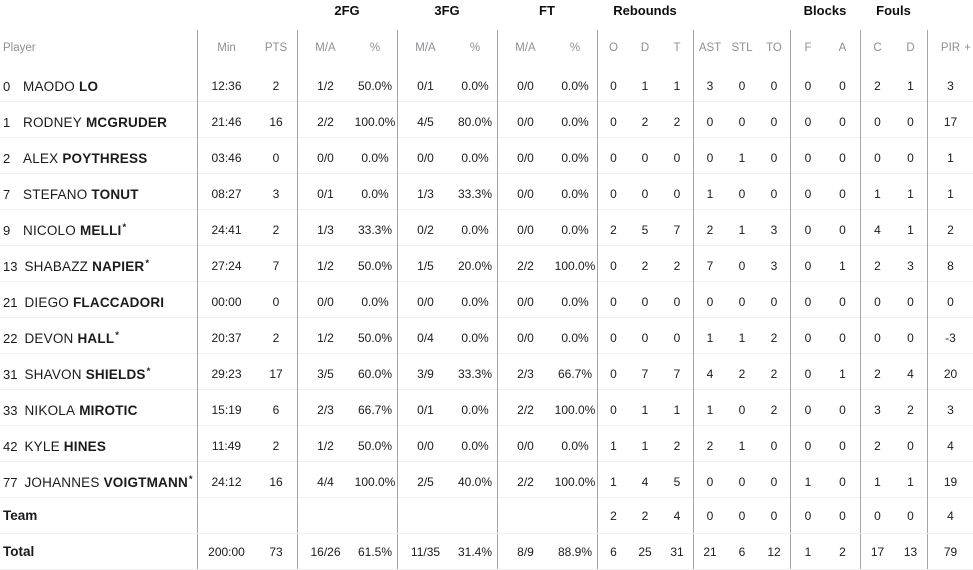 Image resolution: width=973 pixels, height=570 pixels. Describe the element at coordinates (486, 516) in the screenshot. I see `table-row: Team 2 2 4 0 0 0 0 0 0 0 4` at that location.